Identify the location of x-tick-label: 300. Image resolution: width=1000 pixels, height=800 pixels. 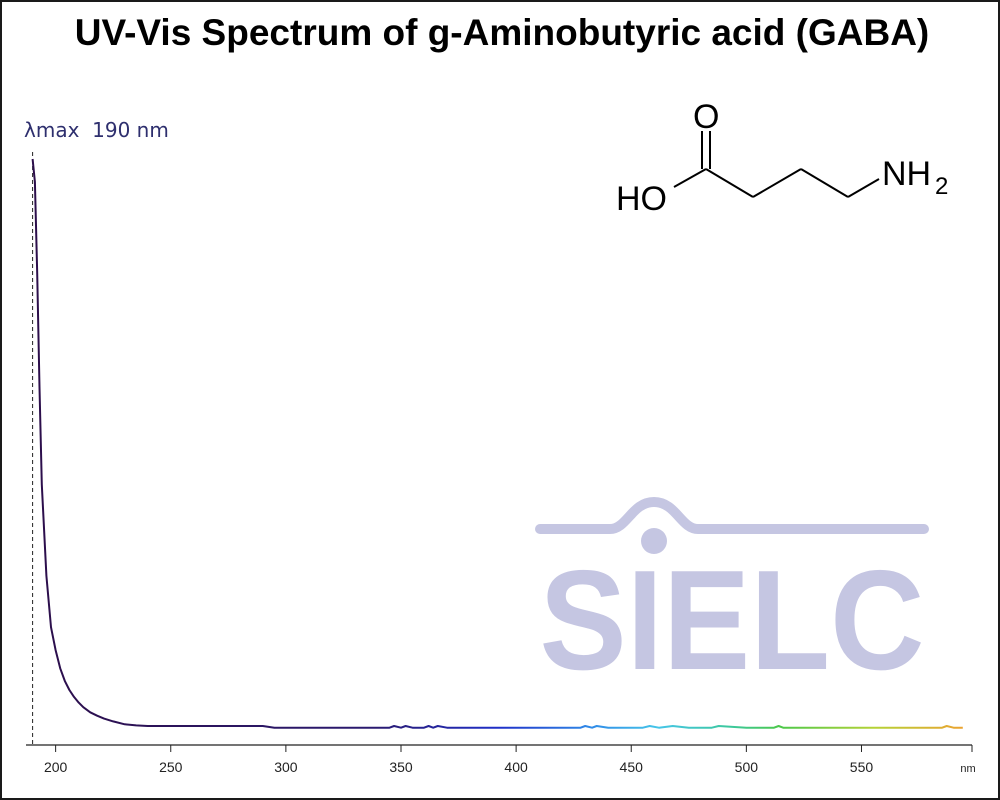
(286, 767).